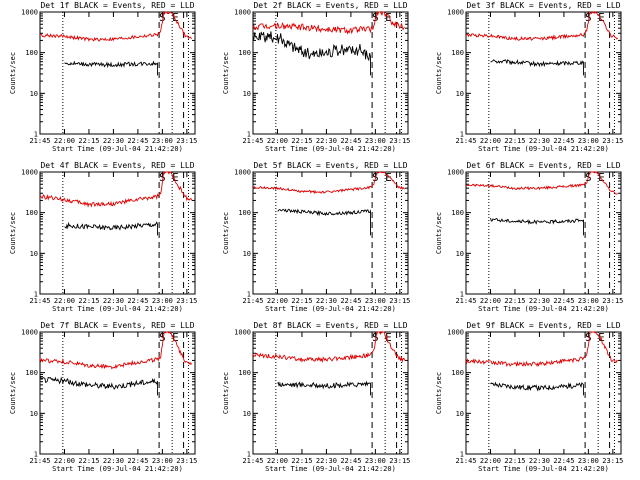 The image size is (640, 480). I want to click on panel-title: Det 1f BLACK = Events, RED = LLD, so click(117, 5).